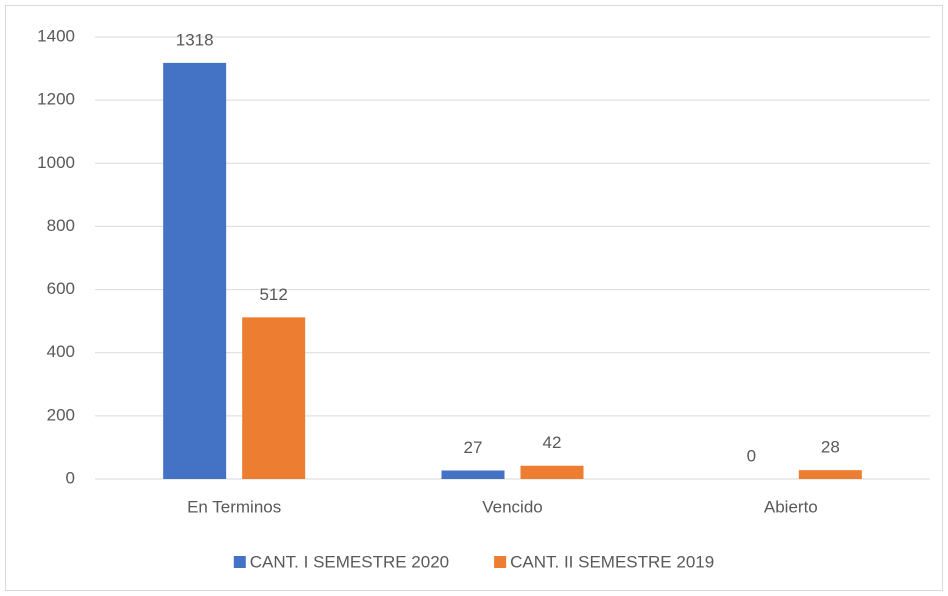  Describe the element at coordinates (56, 99) in the screenshot. I see `y-tick-label: 1200` at that location.